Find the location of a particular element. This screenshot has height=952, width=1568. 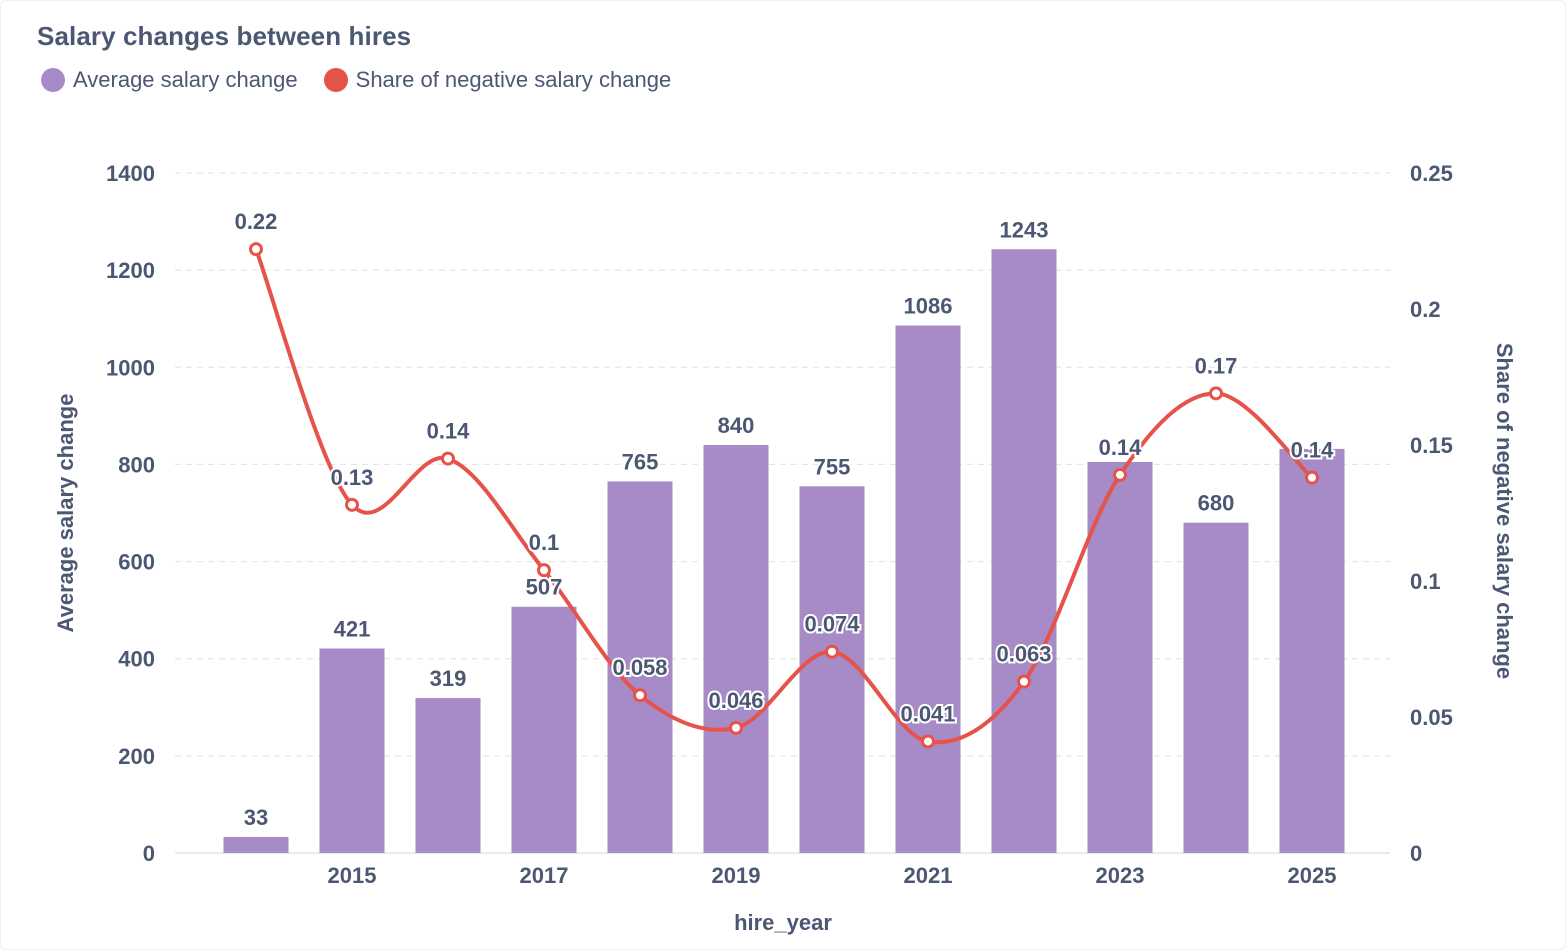

line-value-label: 0.13 is located at coordinates (352, 477).